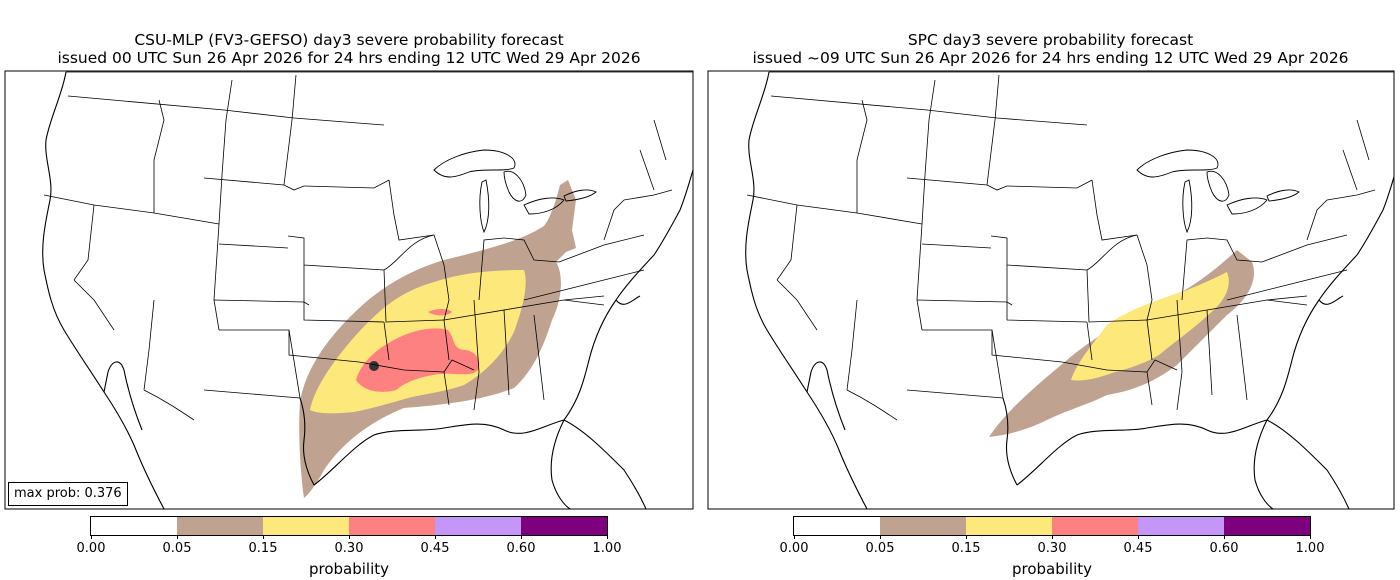 Image resolution: width=1400 pixels, height=580 pixels. Describe the element at coordinates (263, 548) in the screenshot. I see `left-colorbar-tick-label: 0.15` at that location.